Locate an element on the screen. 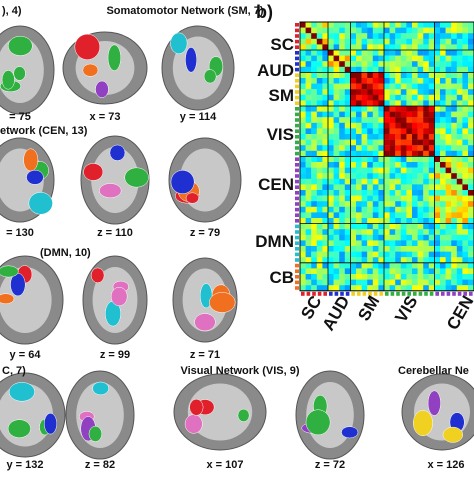  row-label: DMN is located at coordinates (274, 241).